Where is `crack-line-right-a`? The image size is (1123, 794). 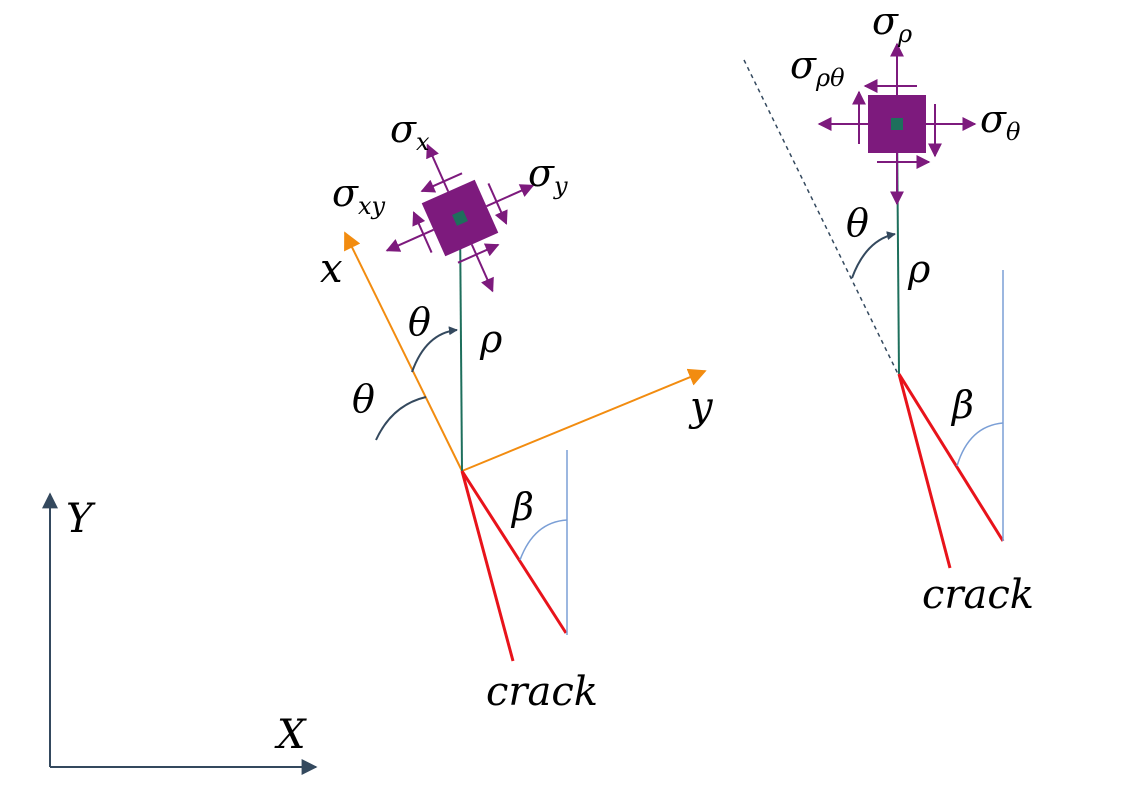
crack-line-right-a is located at coordinates (924, 471).